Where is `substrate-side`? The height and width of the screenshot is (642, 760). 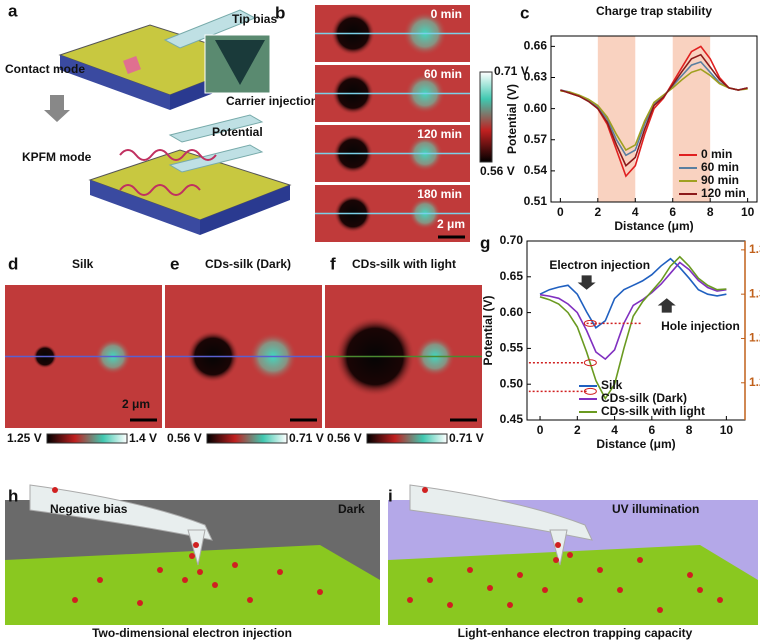
substrate-side is located at coordinates (245, 210).